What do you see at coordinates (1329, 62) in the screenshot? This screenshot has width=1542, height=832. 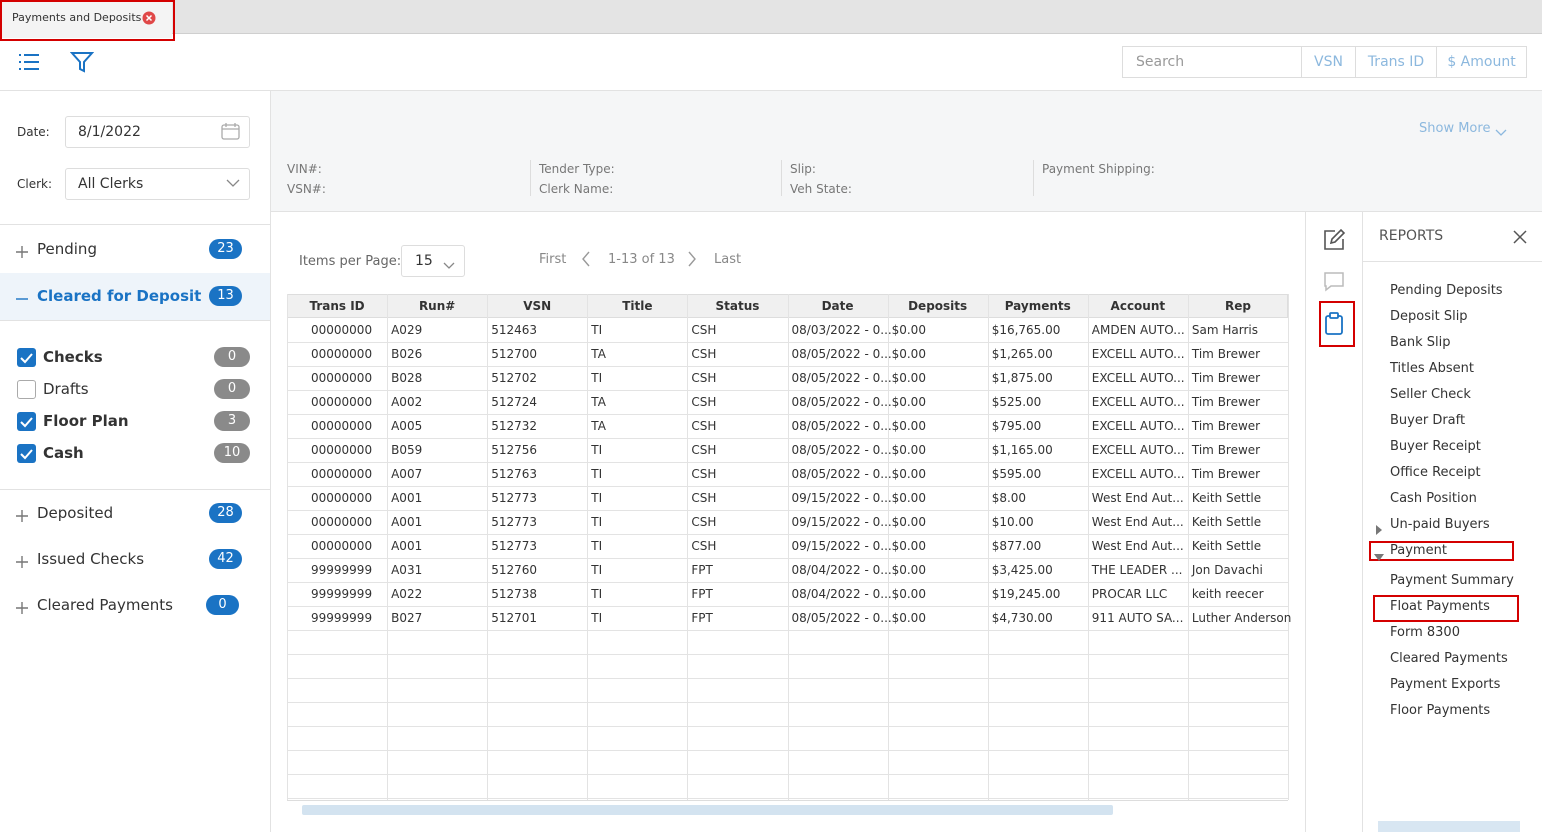 I see `search-button: VSN` at bounding box center [1329, 62].